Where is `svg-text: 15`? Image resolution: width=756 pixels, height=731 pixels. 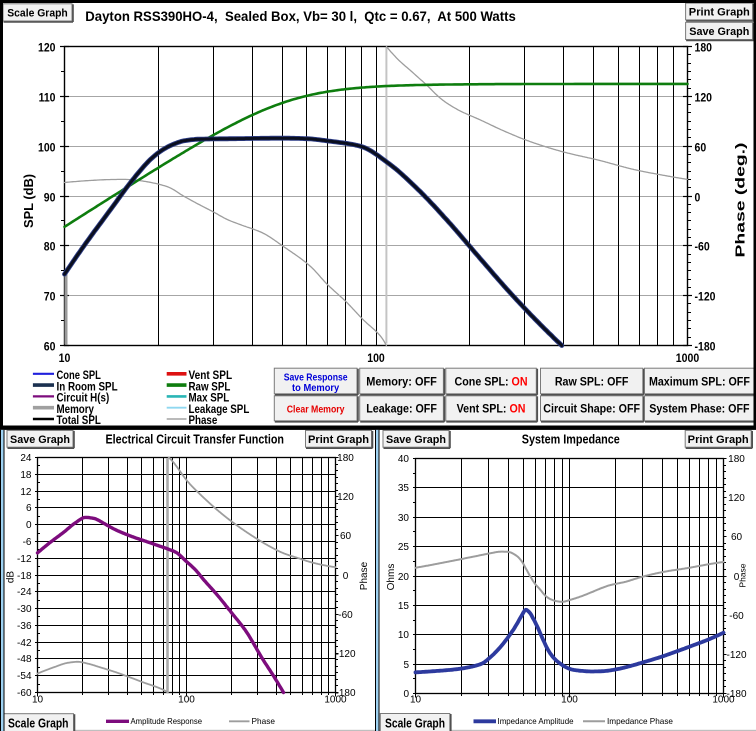
svg-text: 15 is located at coordinates (404, 606).